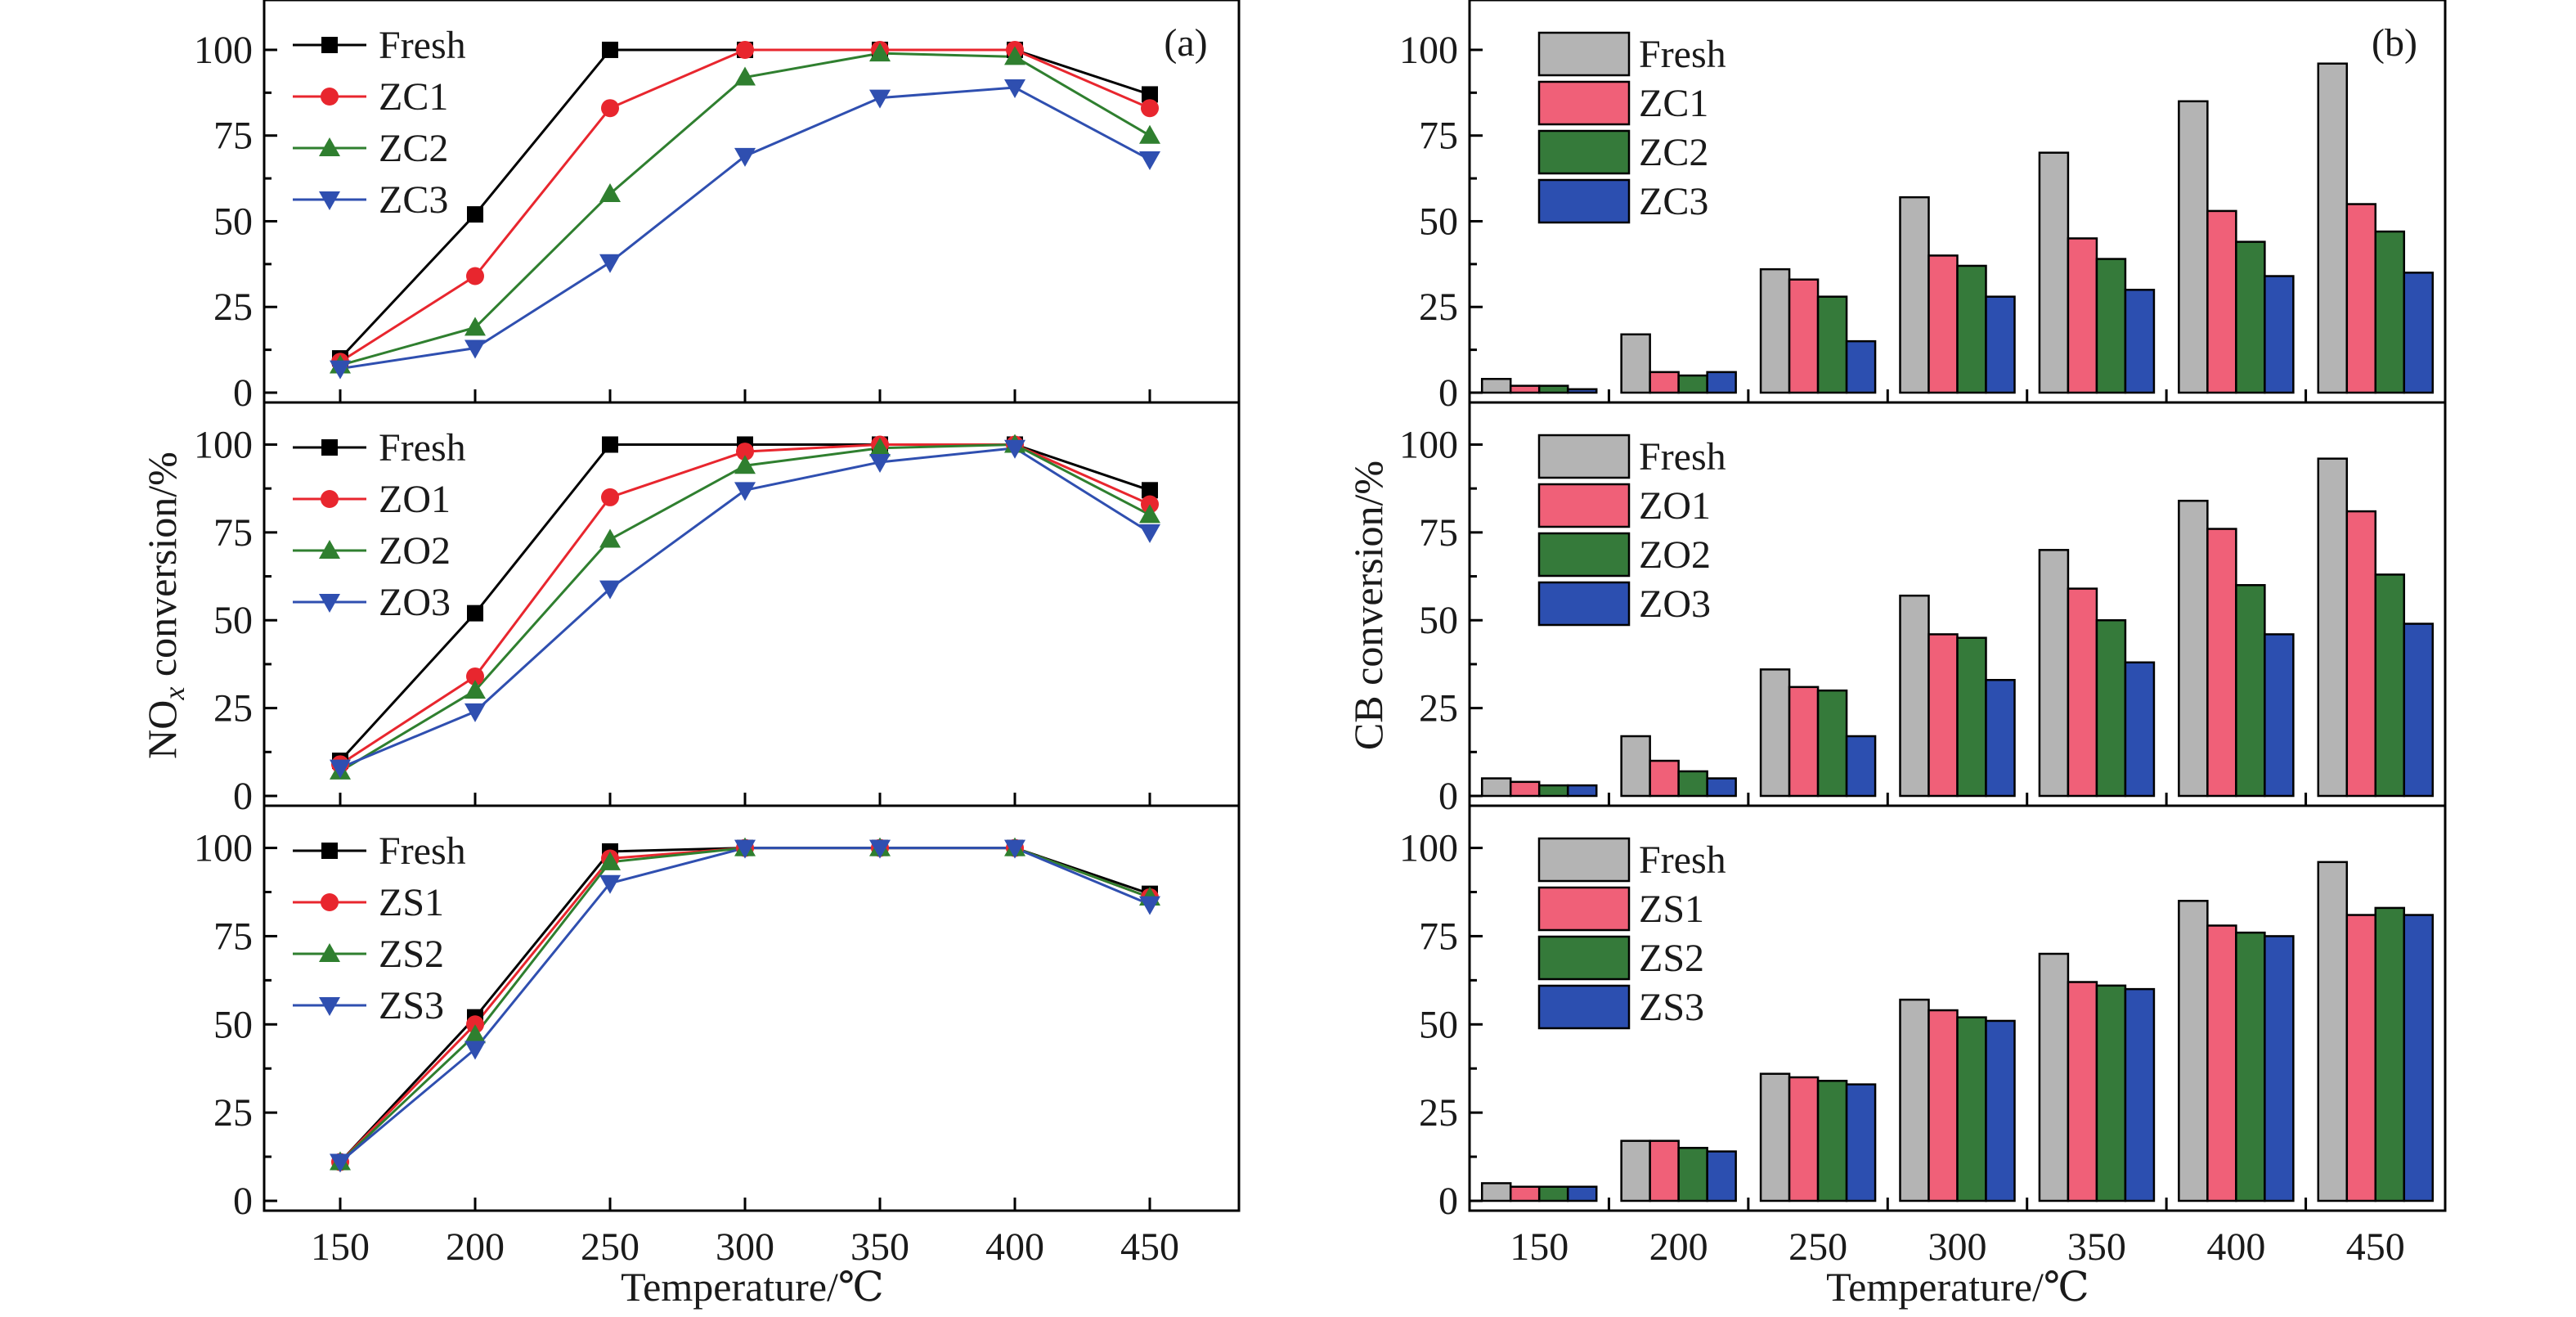  What do you see at coordinates (1438, 307) in the screenshot?
I see `bar-panel-1-y-tick-label: 25` at bounding box center [1438, 307].